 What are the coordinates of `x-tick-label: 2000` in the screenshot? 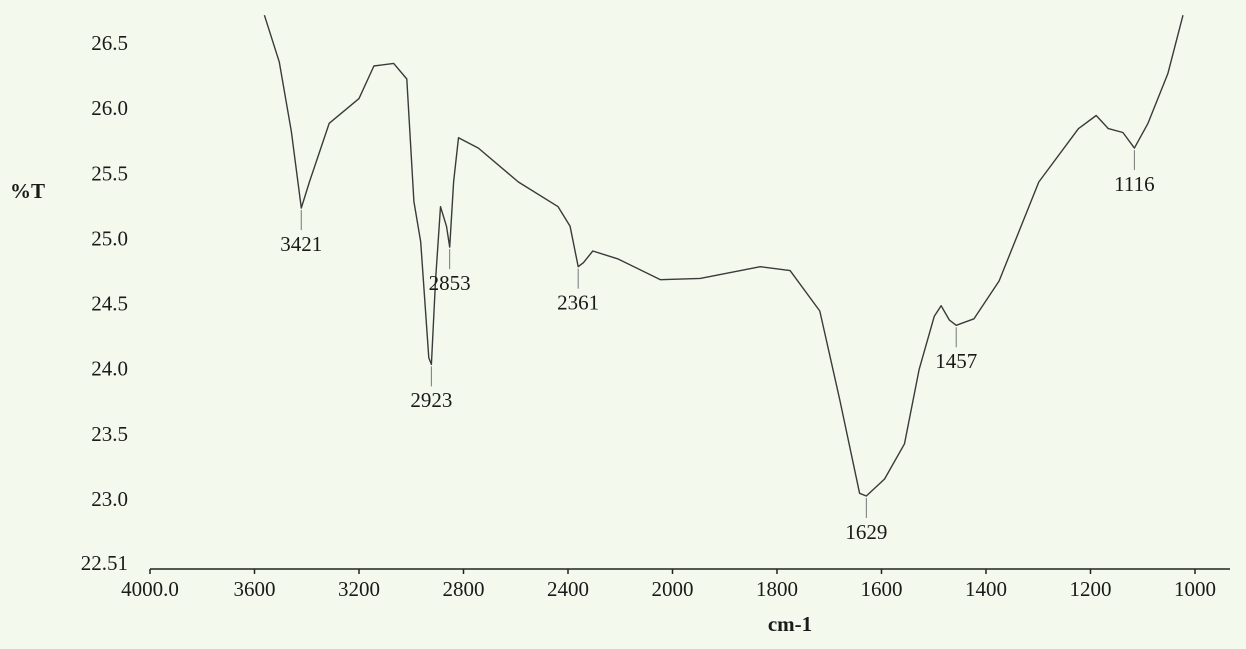 It's located at (672, 589).